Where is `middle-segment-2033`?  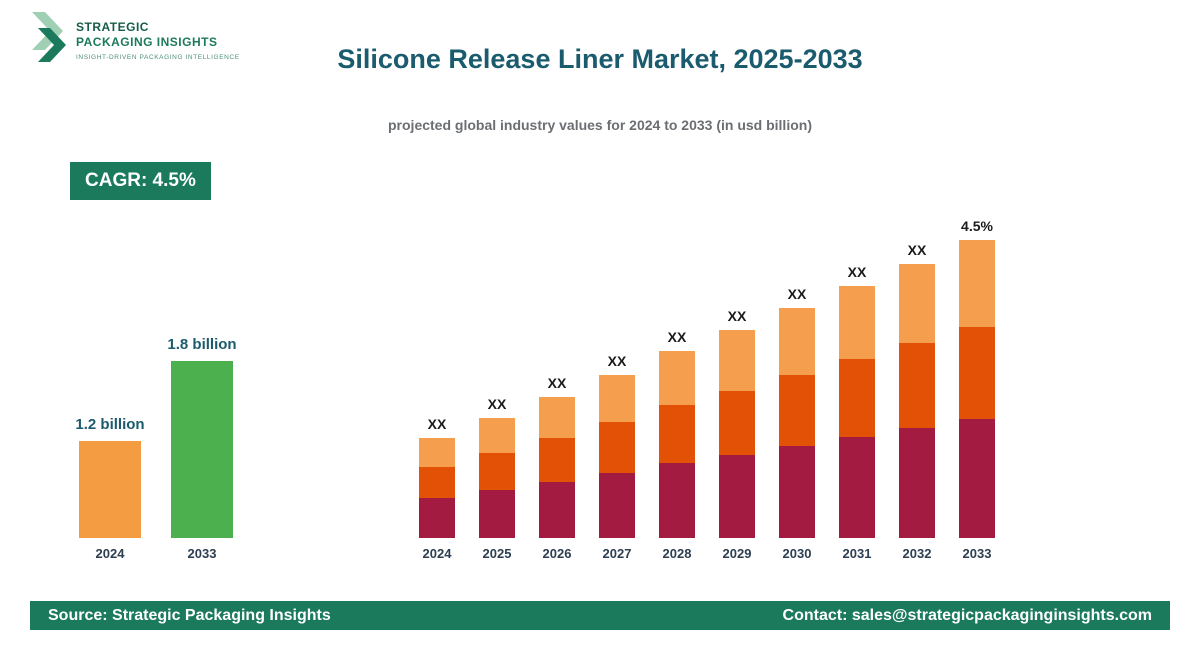
middle-segment-2033 is located at coordinates (977, 373).